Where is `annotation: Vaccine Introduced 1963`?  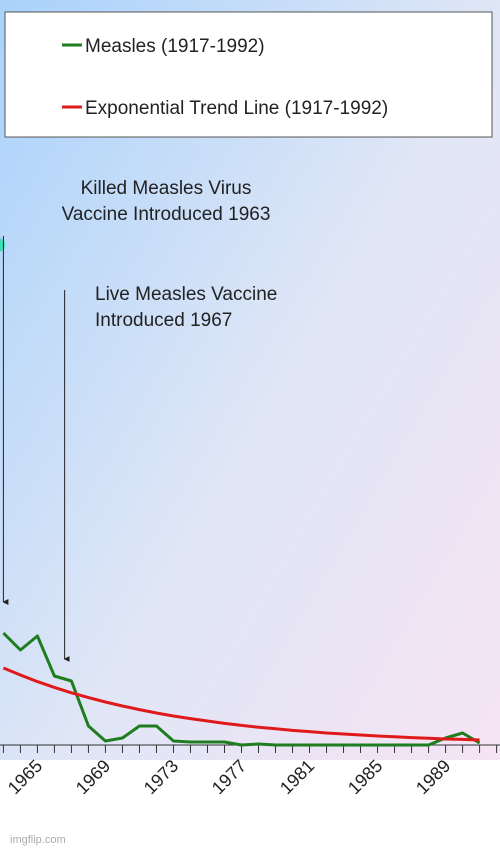 annotation: Vaccine Introduced 1963 is located at coordinates (166, 214).